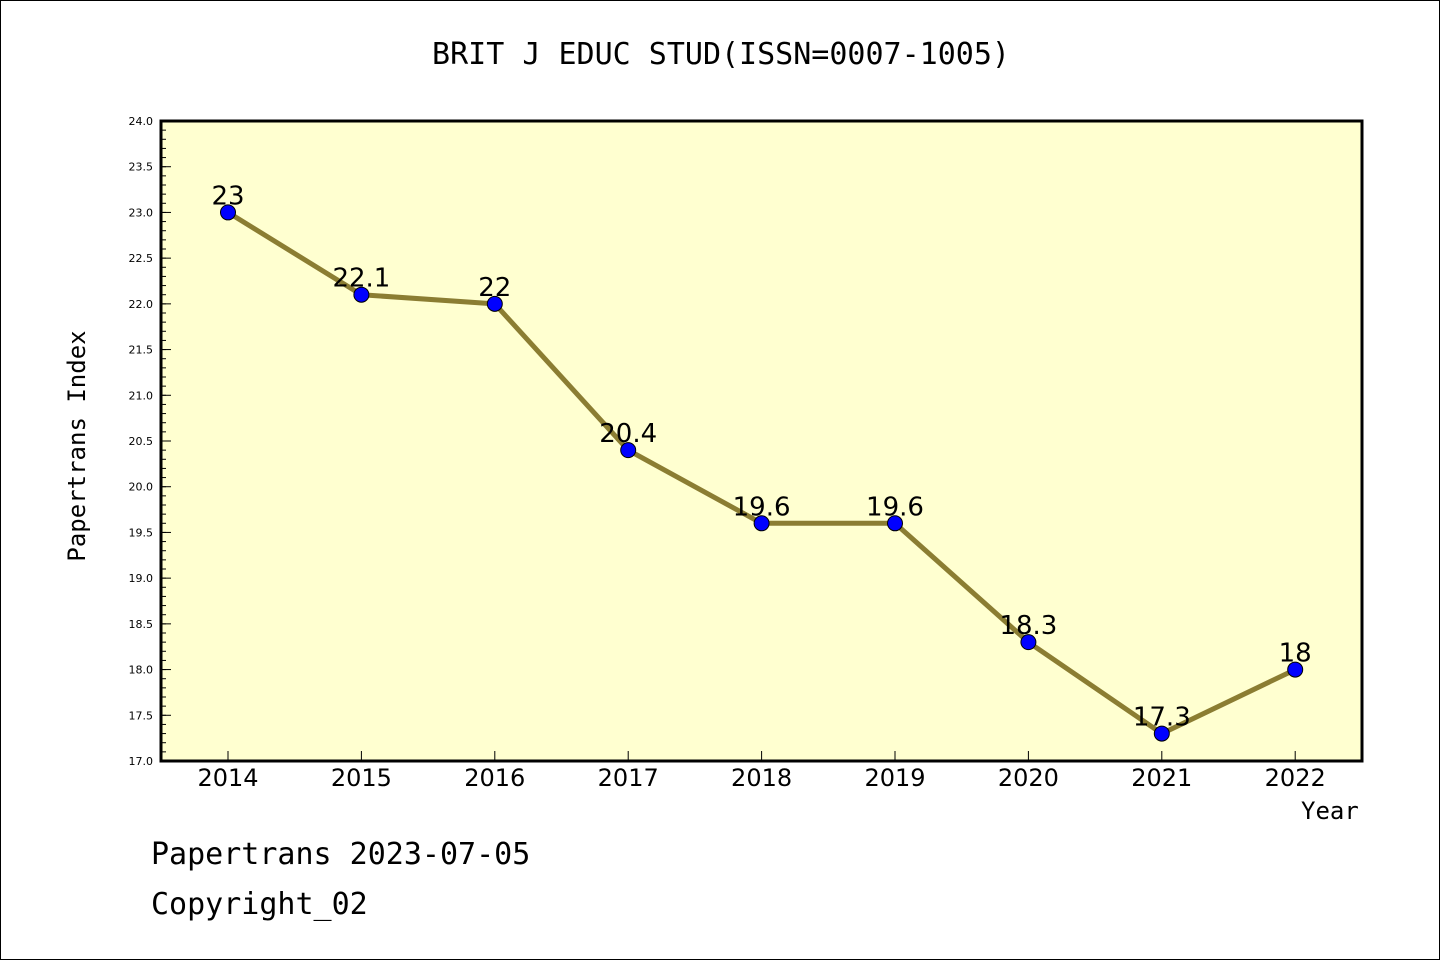 This screenshot has width=1440, height=961. What do you see at coordinates (494, 778) in the screenshot?
I see `x-tick-label: 2016` at bounding box center [494, 778].